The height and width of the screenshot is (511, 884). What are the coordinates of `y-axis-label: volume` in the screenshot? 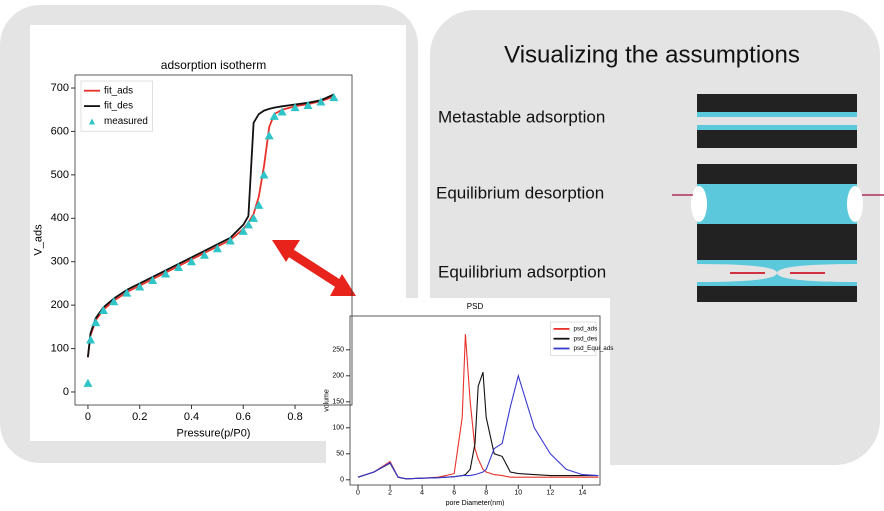 It's located at (327, 400).